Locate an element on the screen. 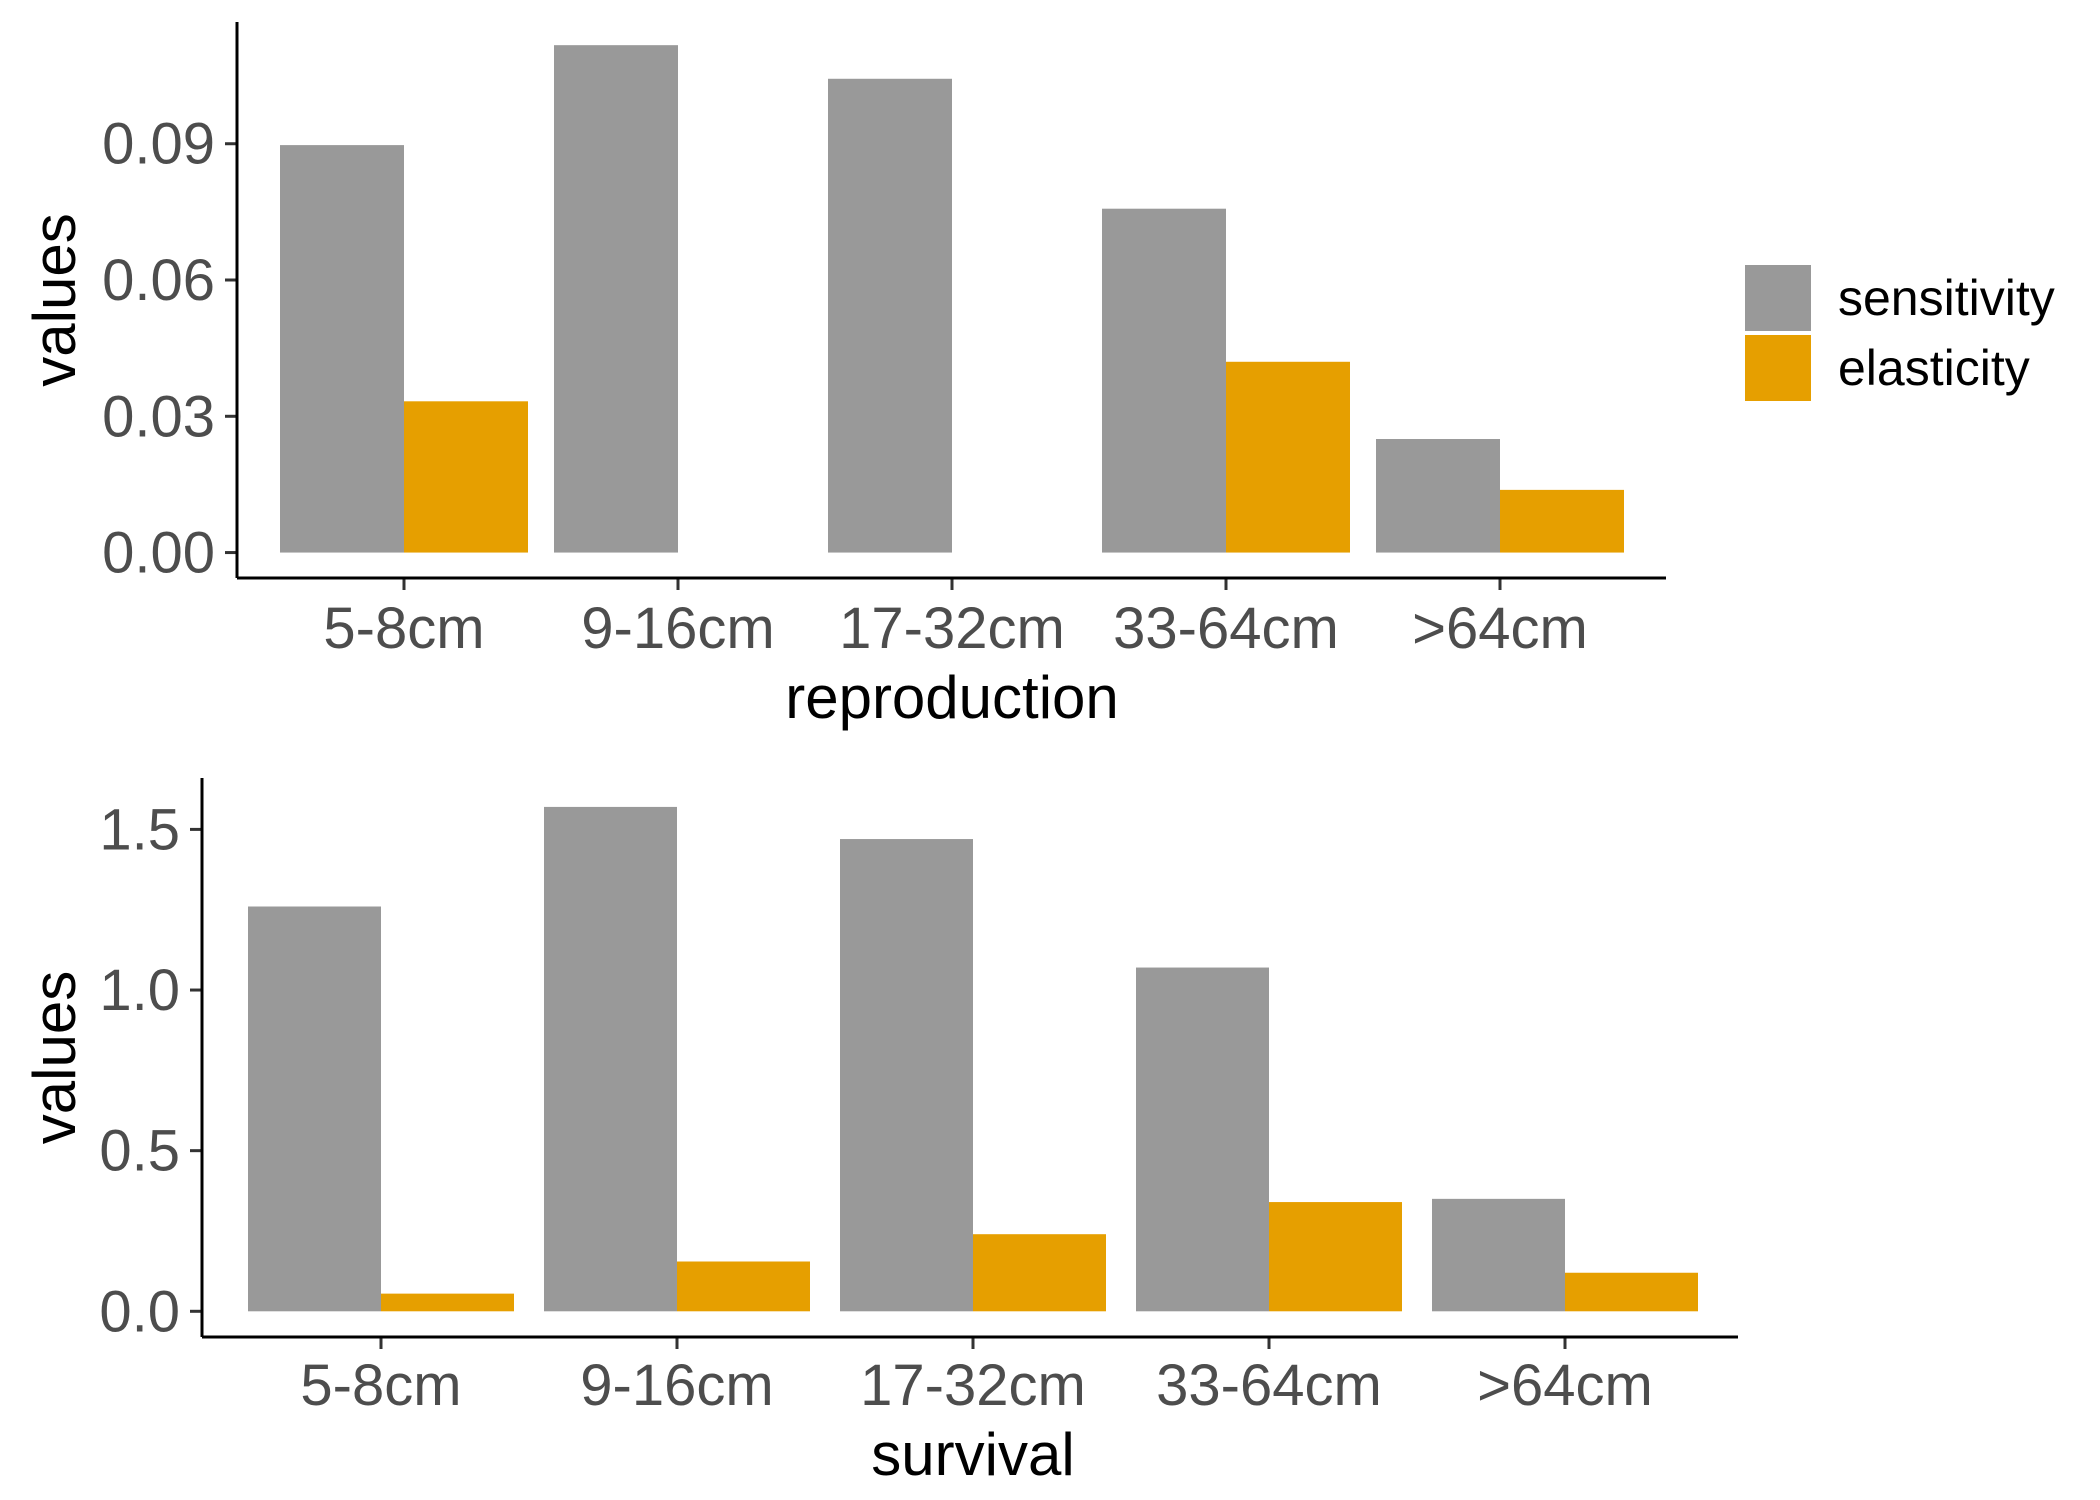 The height and width of the screenshot is (1500, 2100). legend: sensitivity elasticity is located at coordinates (1900, 333).